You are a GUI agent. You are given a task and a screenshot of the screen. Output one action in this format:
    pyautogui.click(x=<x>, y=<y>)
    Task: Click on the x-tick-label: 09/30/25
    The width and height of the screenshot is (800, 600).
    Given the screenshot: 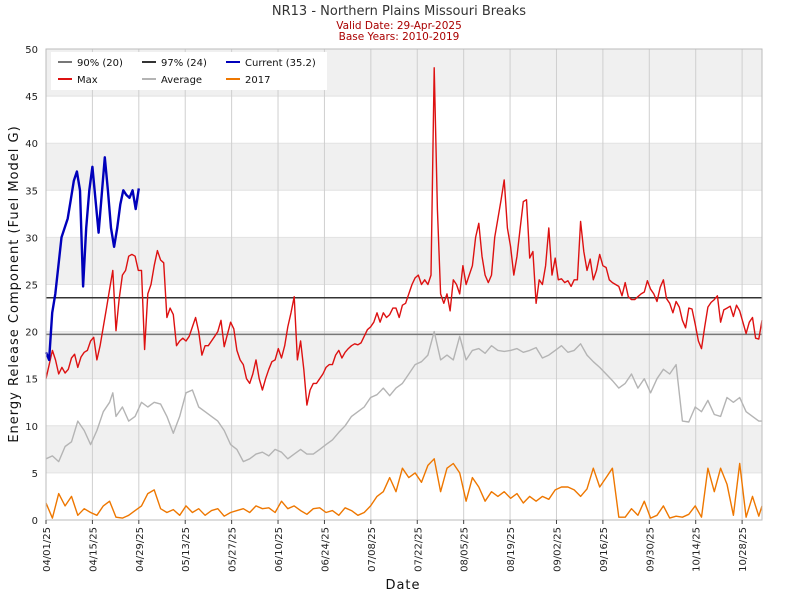 What is the action you would take?
    pyautogui.click(x=650, y=549)
    